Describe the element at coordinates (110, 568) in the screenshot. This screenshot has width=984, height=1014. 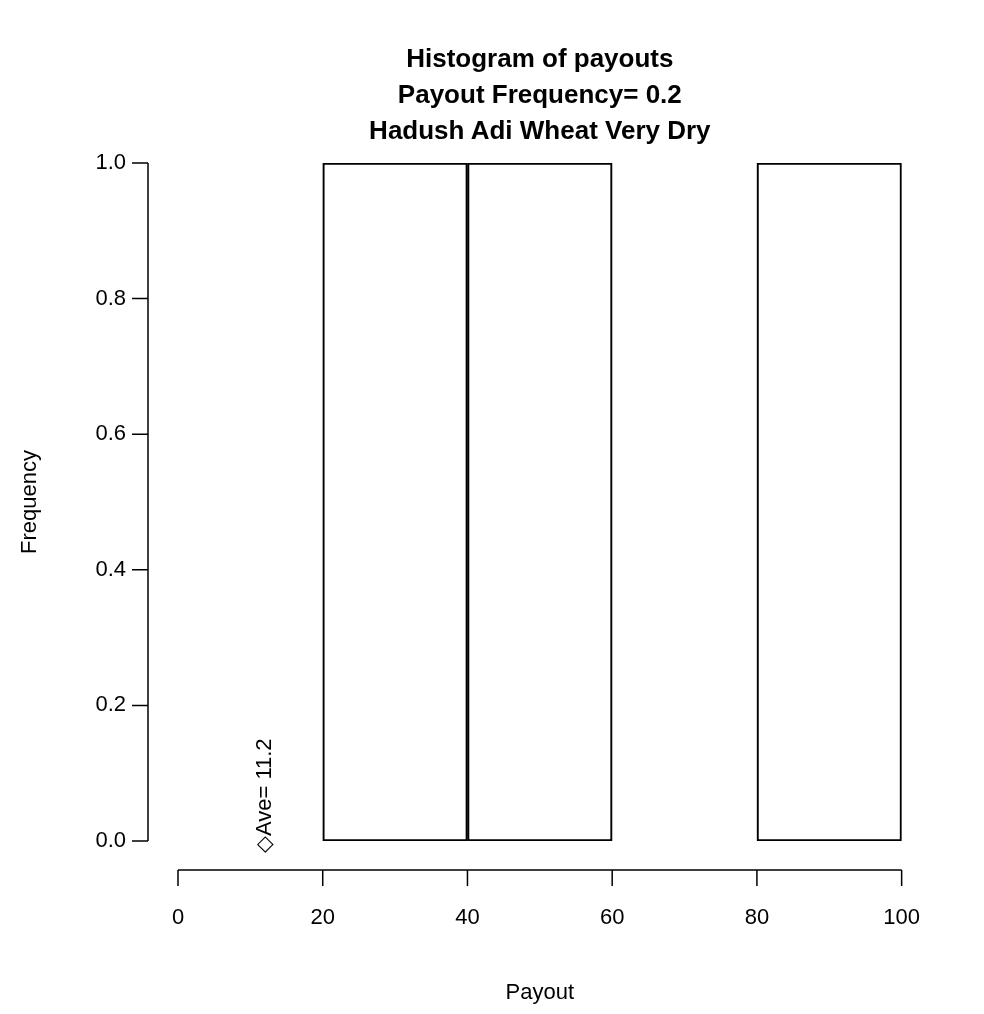
I see `y-tick-label: 0.4` at that location.